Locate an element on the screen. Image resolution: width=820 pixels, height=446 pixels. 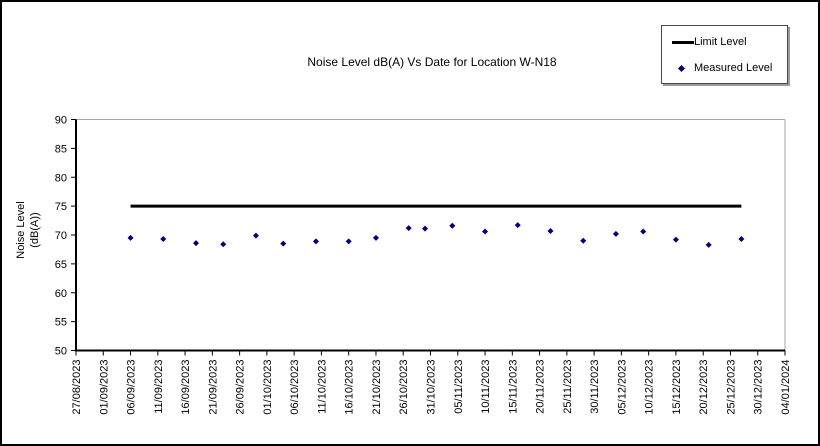
x-tick-label: 05/11/2023 is located at coordinates (459, 387).